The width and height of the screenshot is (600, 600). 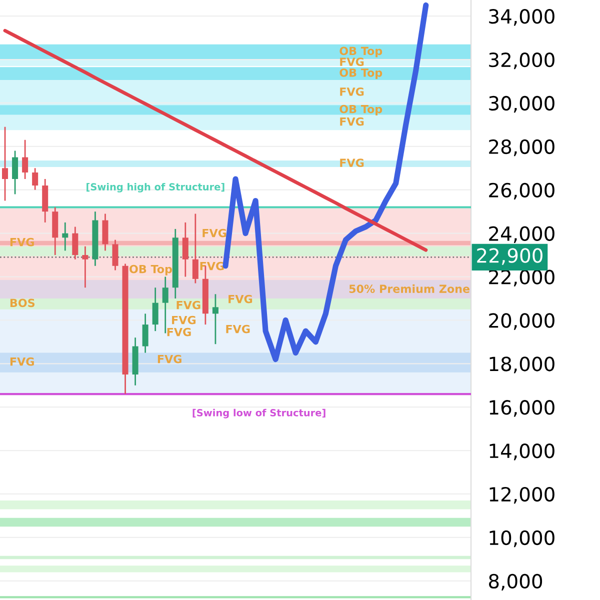 I want to click on band-label: 50% Premium Zone, so click(x=409, y=289).